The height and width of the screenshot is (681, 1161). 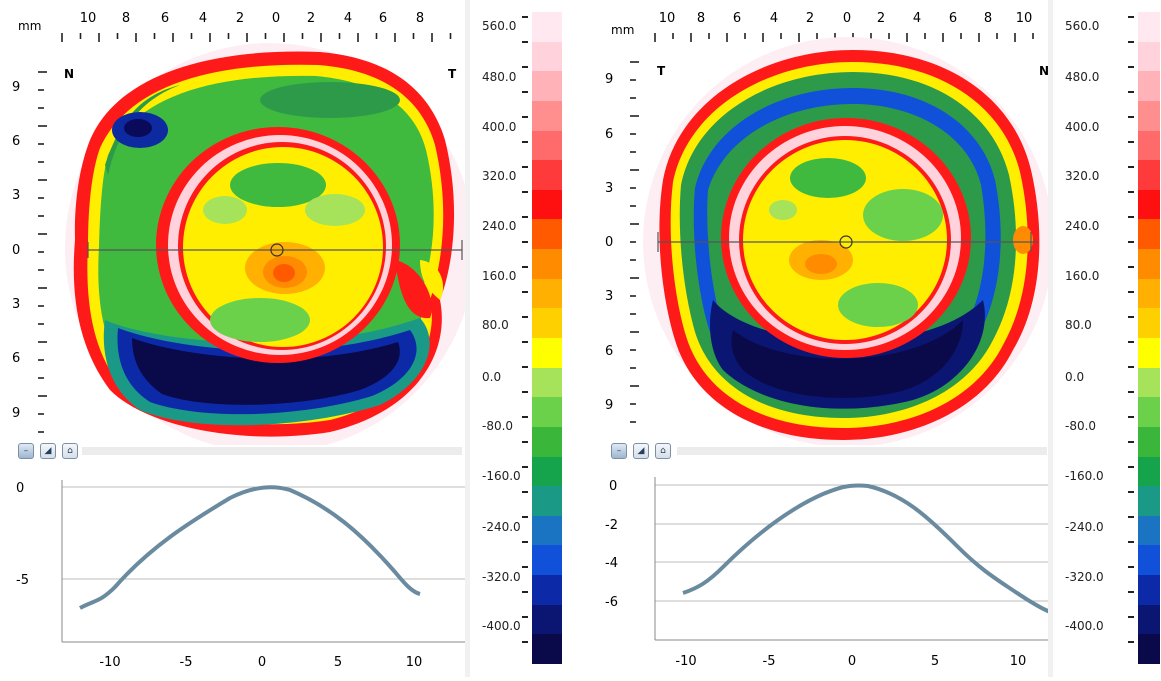 I want to click on profile-svg: 0 -5 -10 -5 0 5 10, so click(x=240, y=575).